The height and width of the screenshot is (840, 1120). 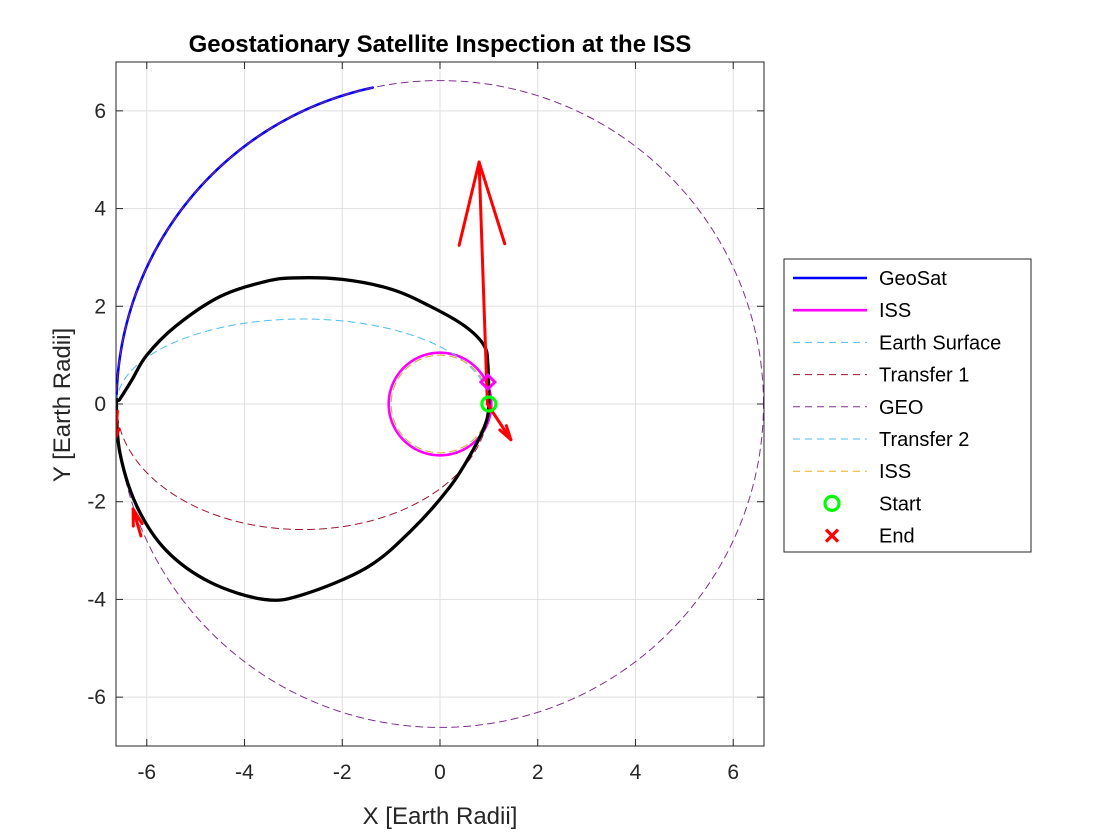 I want to click on y-tick-label: 4, so click(x=100, y=209).